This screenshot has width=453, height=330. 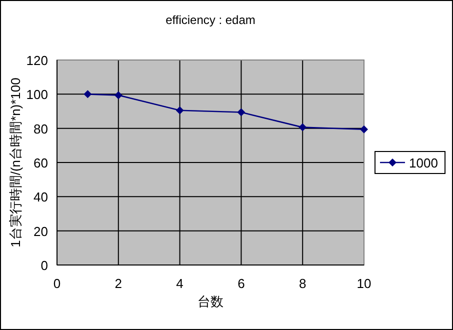 I want to click on x-tick-label: 2, so click(x=118, y=283).